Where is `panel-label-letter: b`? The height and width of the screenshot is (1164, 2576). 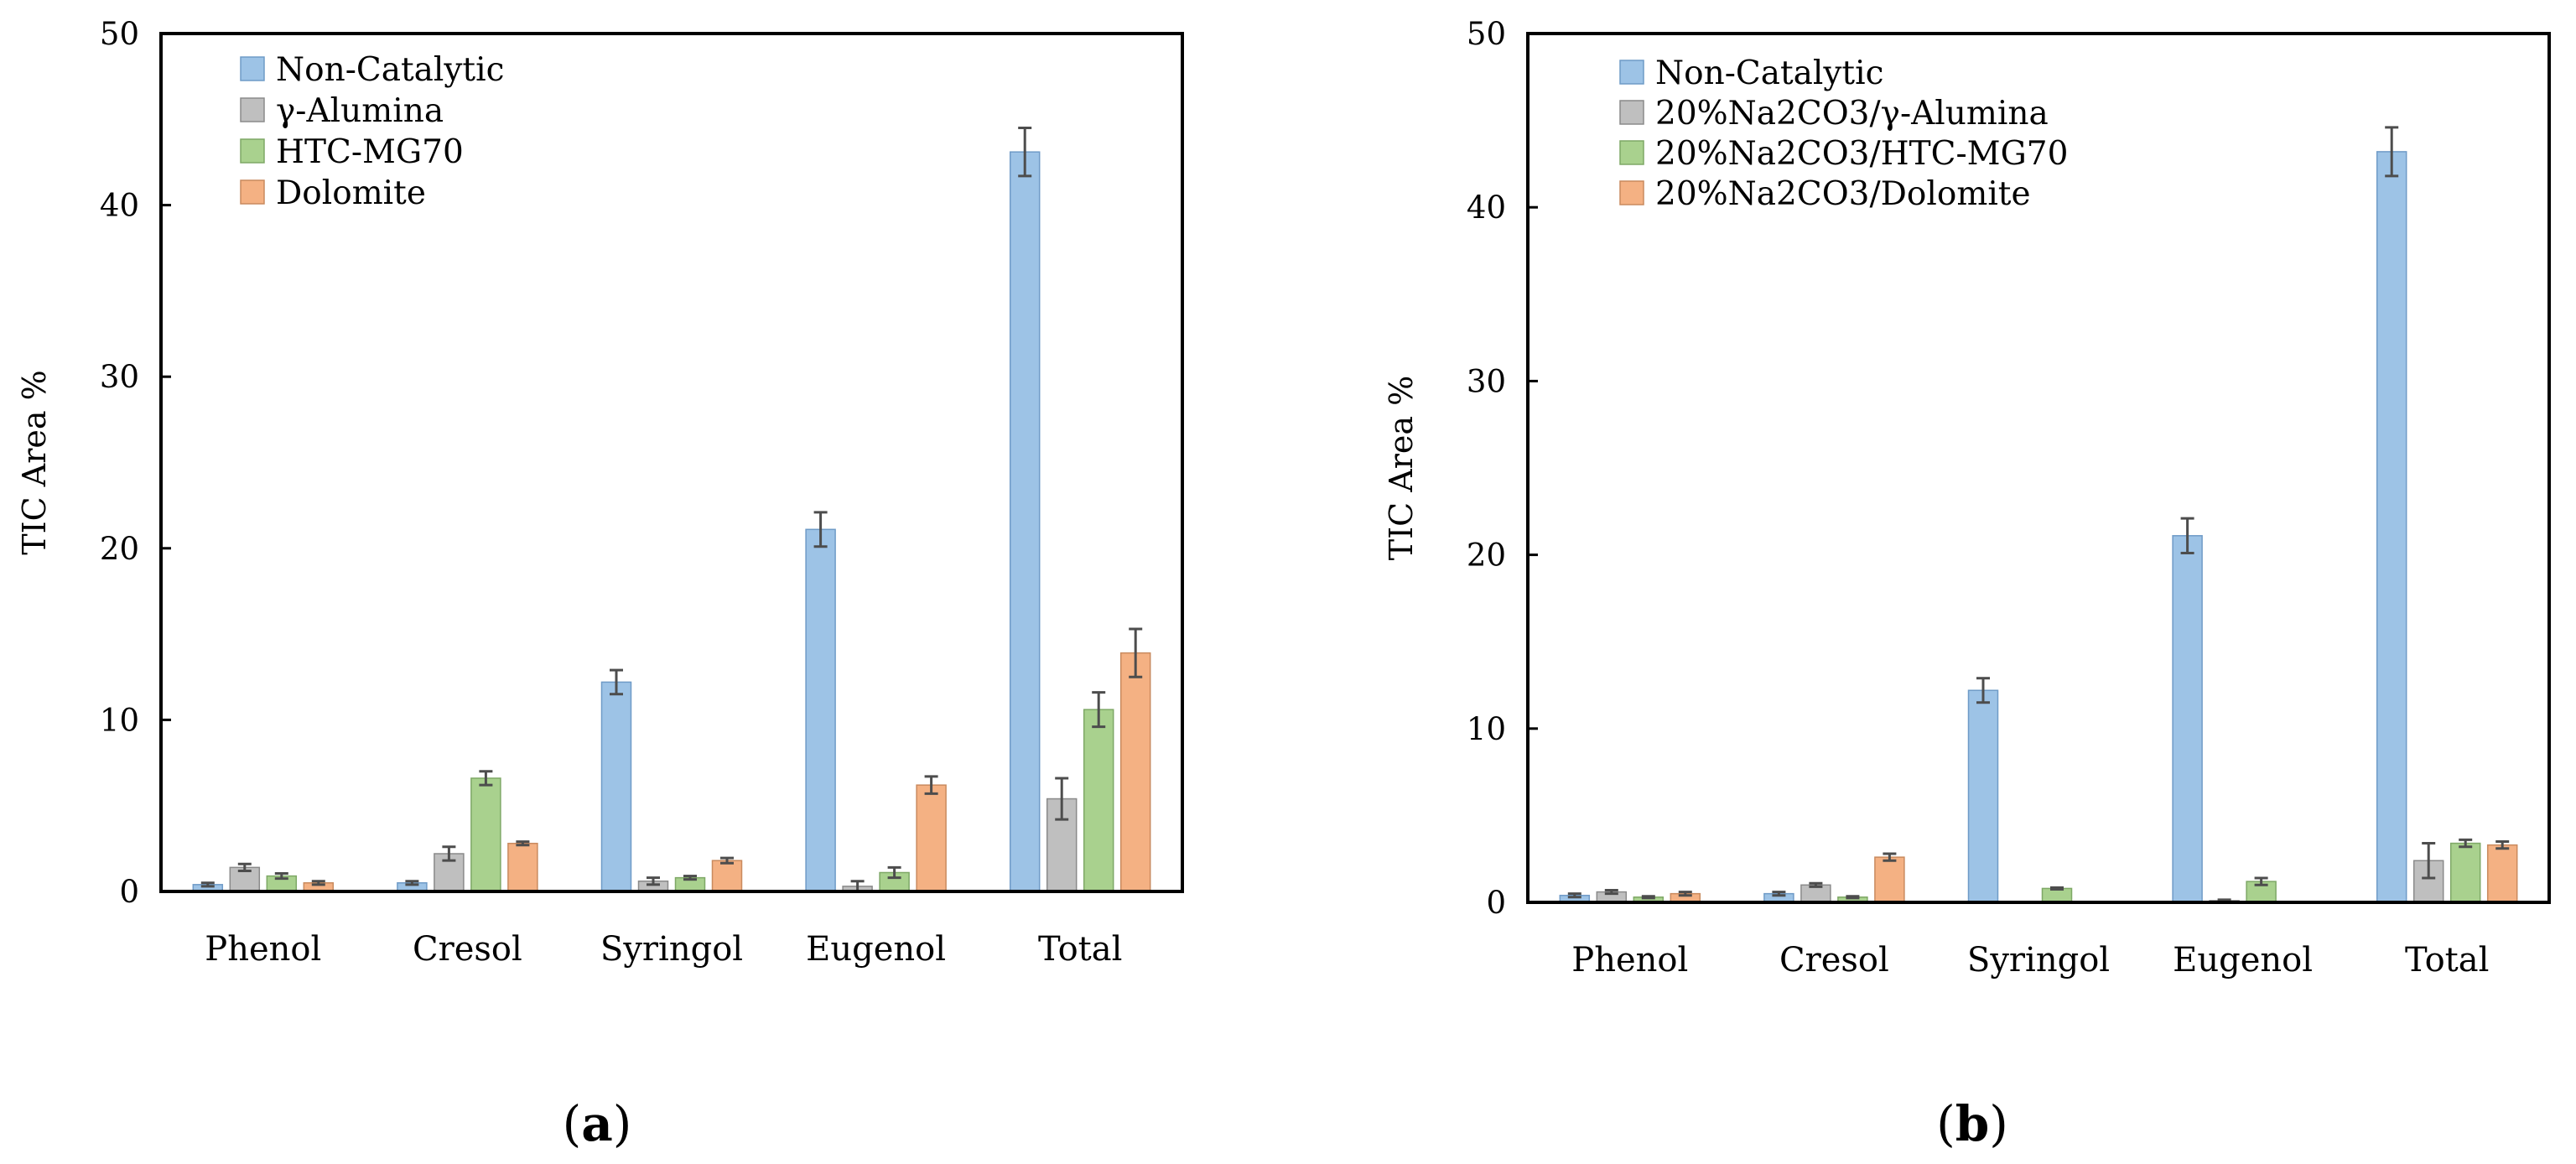
panel-label-letter: b is located at coordinates (1972, 1123).